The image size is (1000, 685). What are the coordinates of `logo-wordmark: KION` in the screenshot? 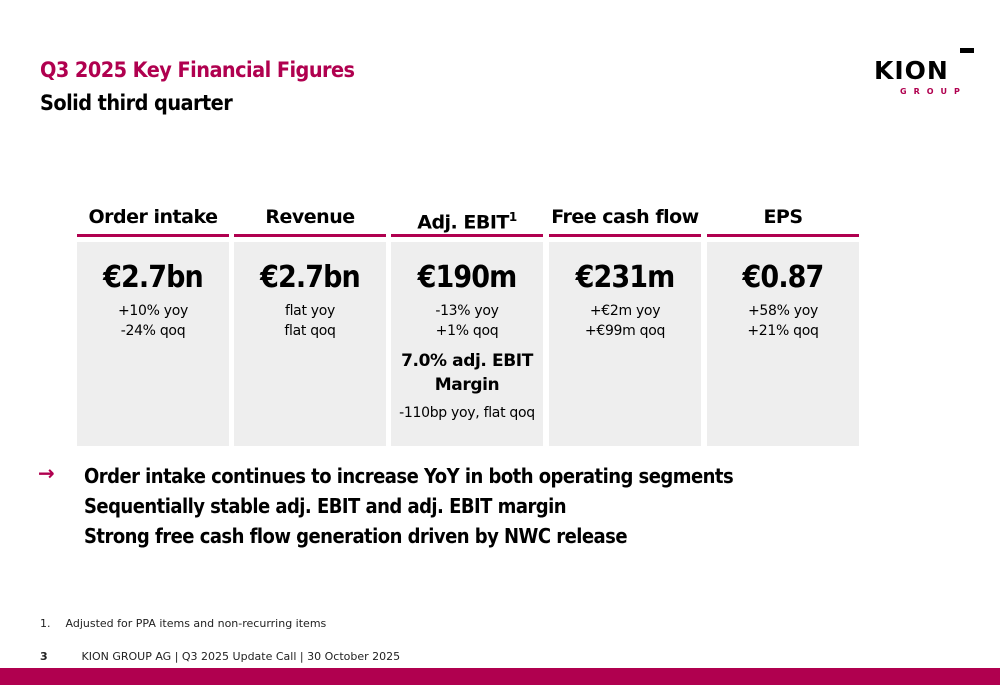 It's located at (911, 70).